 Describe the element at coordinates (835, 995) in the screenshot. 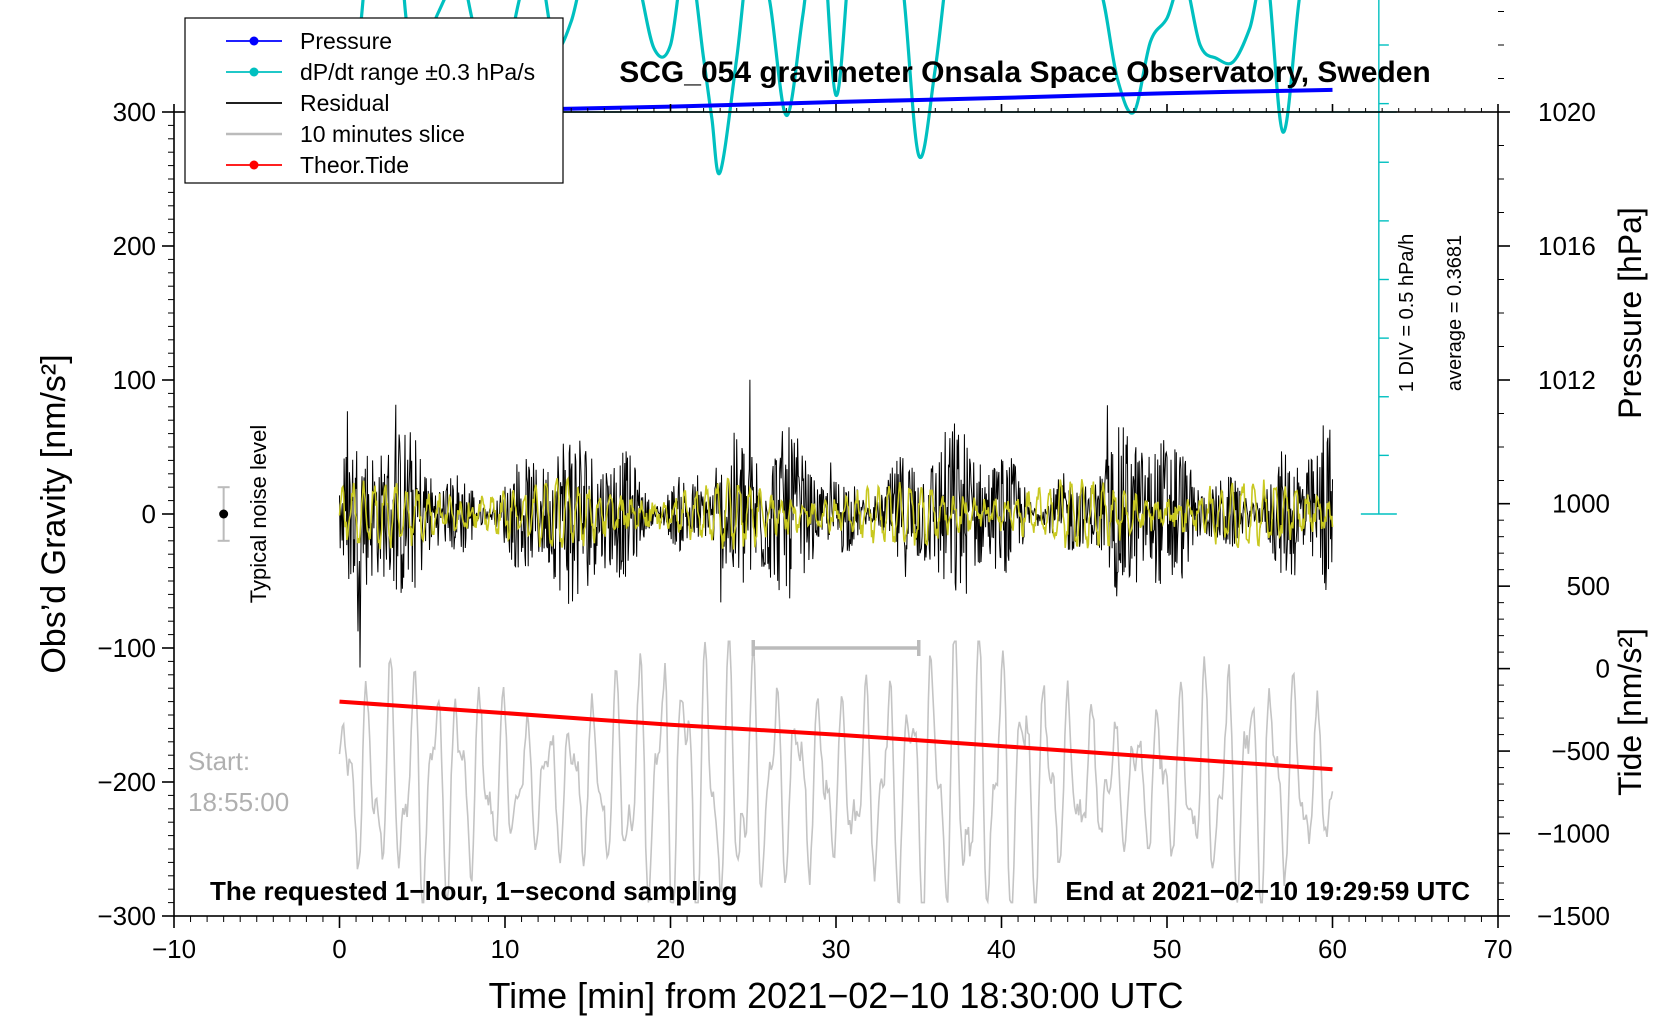

I see `x-axis-title: Time [min] from 2021−02−10 18:30:00 UTC` at that location.